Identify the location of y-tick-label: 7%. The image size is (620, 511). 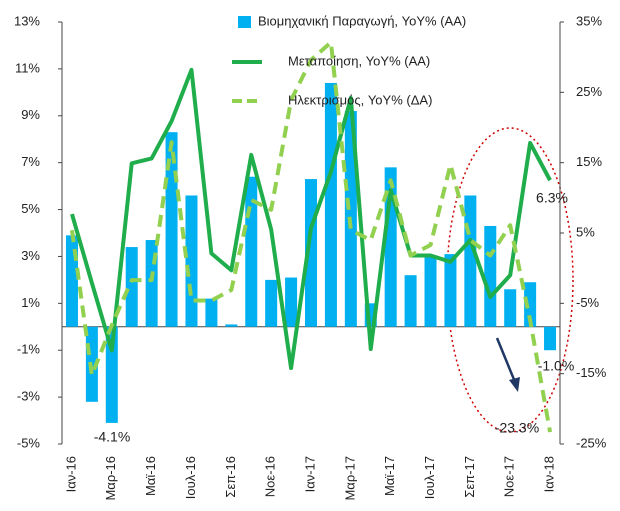
(30, 161).